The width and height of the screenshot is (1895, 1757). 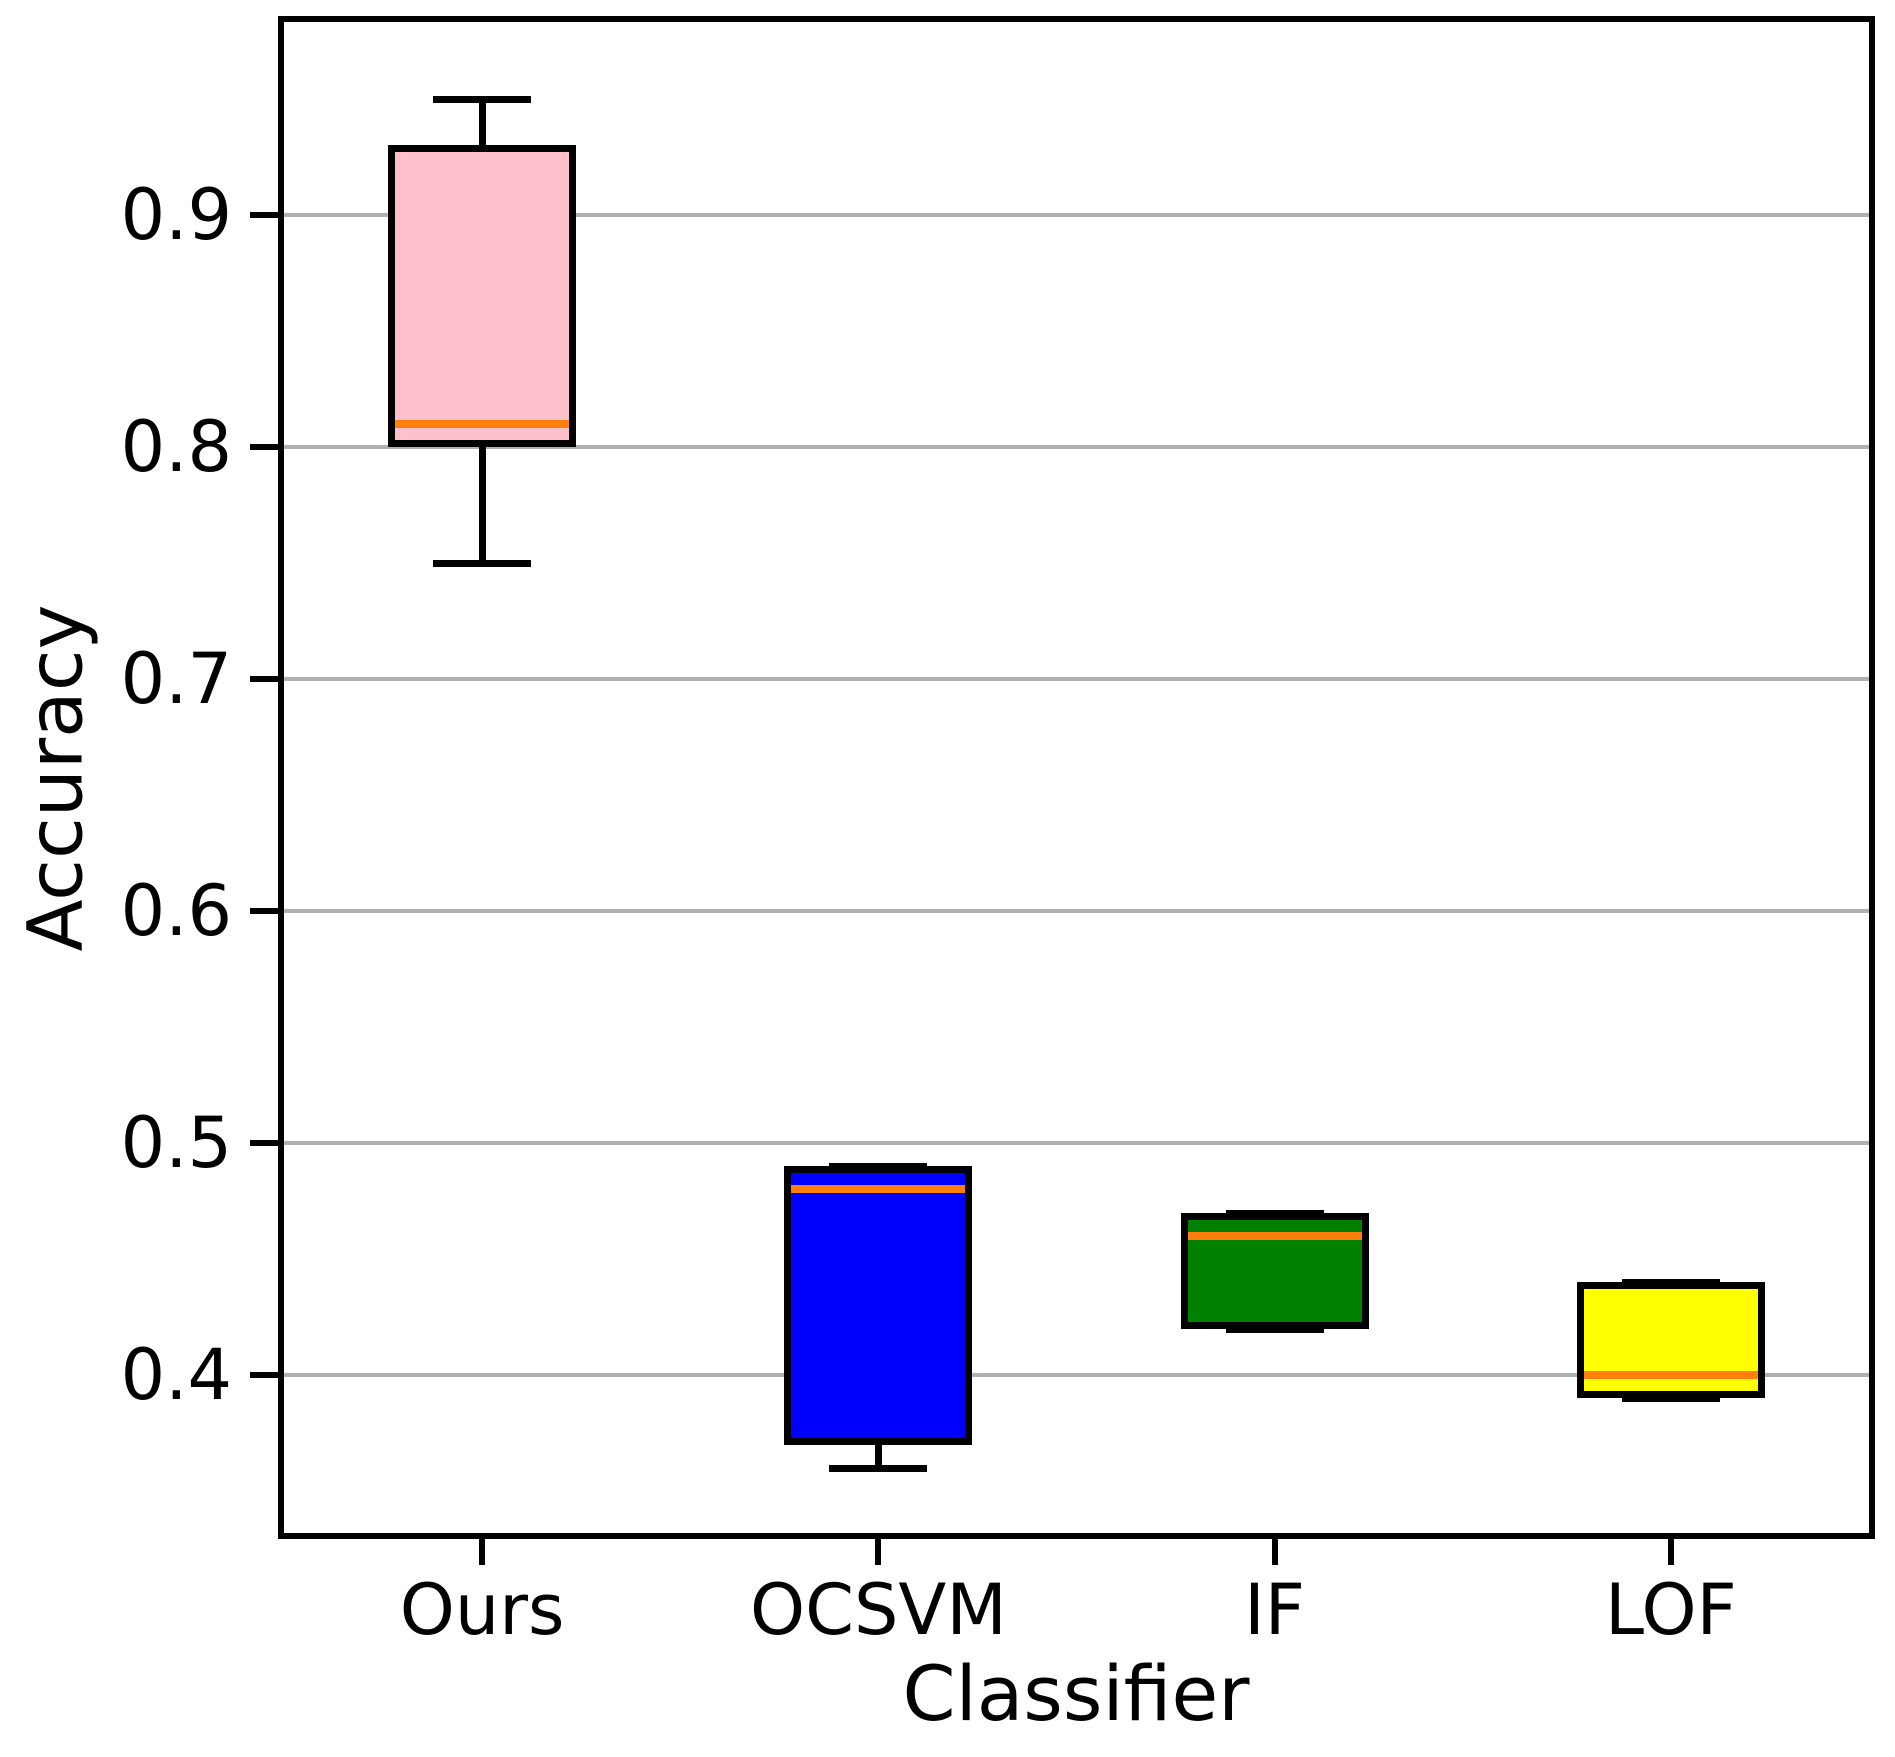 What do you see at coordinates (1274, 1270) in the screenshot?
I see `box-if` at bounding box center [1274, 1270].